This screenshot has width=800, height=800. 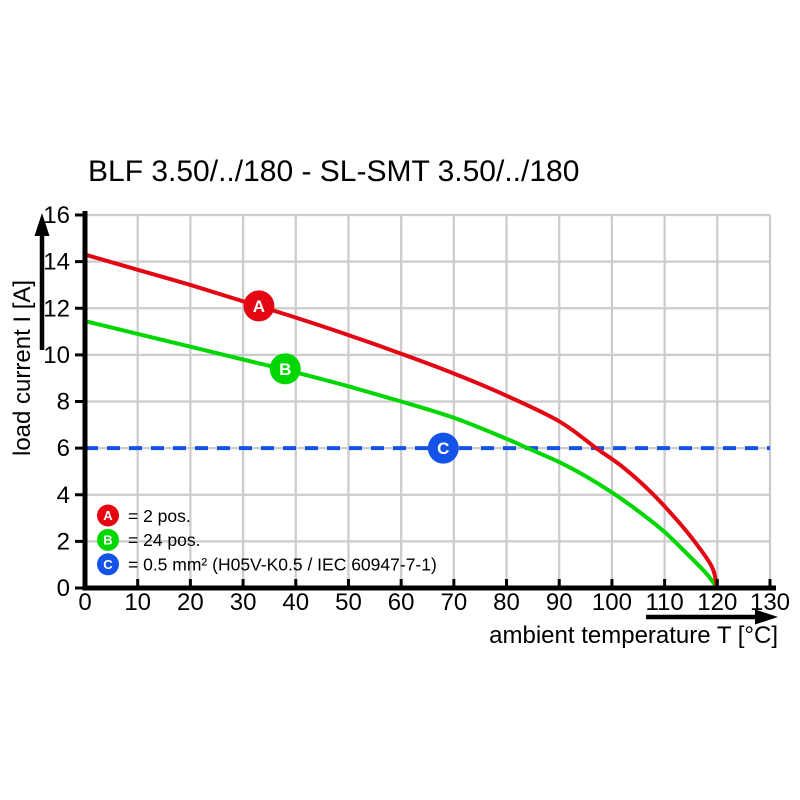 I want to click on legend-letter-B: B, so click(x=107, y=540).